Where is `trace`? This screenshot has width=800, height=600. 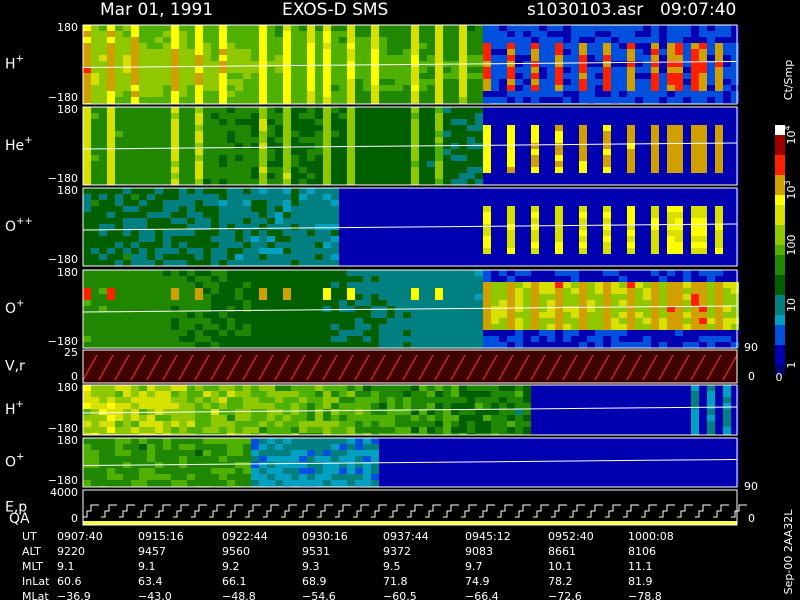
trace is located at coordinates (410, 64).